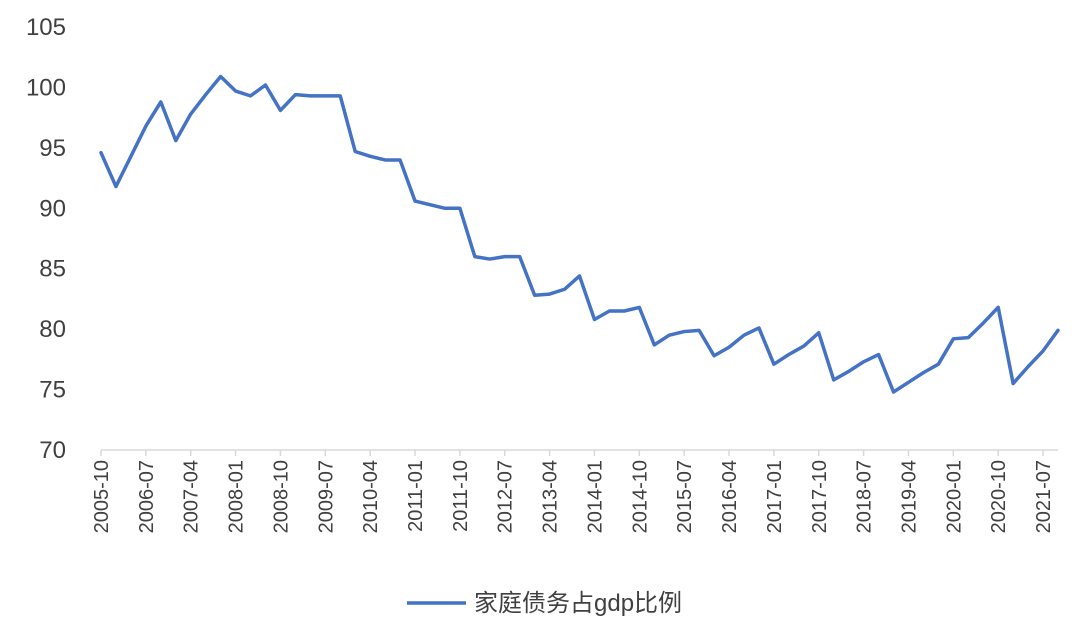  What do you see at coordinates (551, 496) in the screenshot?
I see `x-tick-label: 2013-04` at bounding box center [551, 496].